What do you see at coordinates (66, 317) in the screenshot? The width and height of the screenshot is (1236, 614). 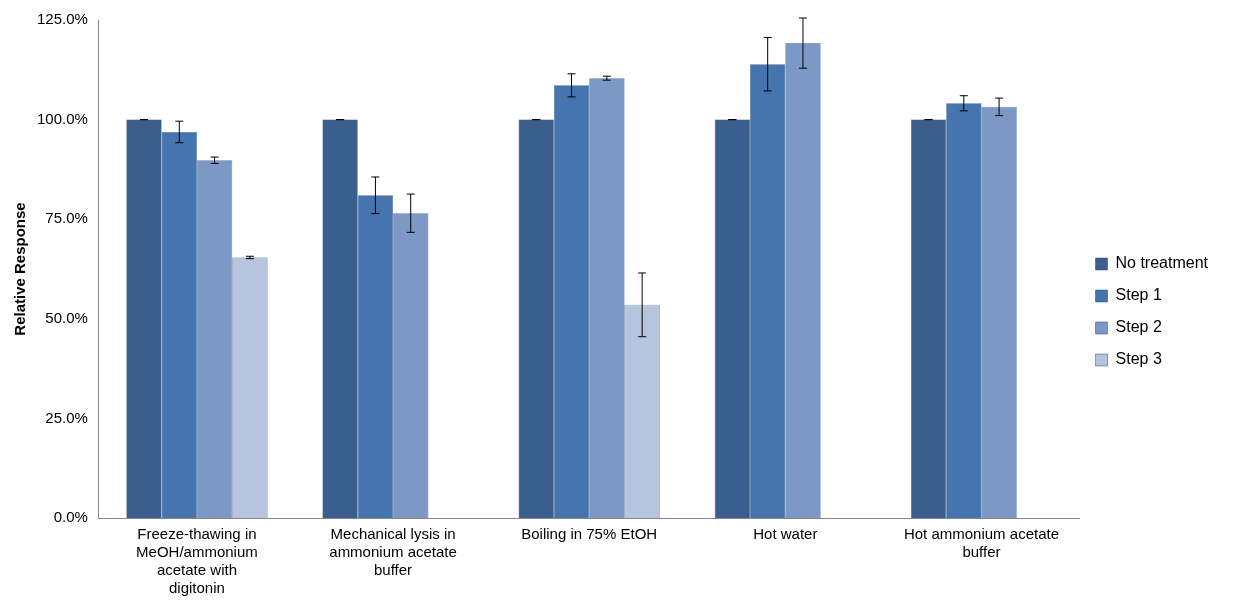 I see `y-tick-label: 50.0%` at bounding box center [66, 317].